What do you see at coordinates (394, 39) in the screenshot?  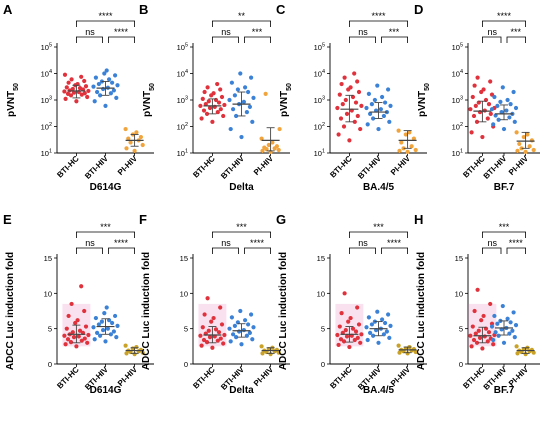 I see `bracket-right` at bounding box center [394, 39].